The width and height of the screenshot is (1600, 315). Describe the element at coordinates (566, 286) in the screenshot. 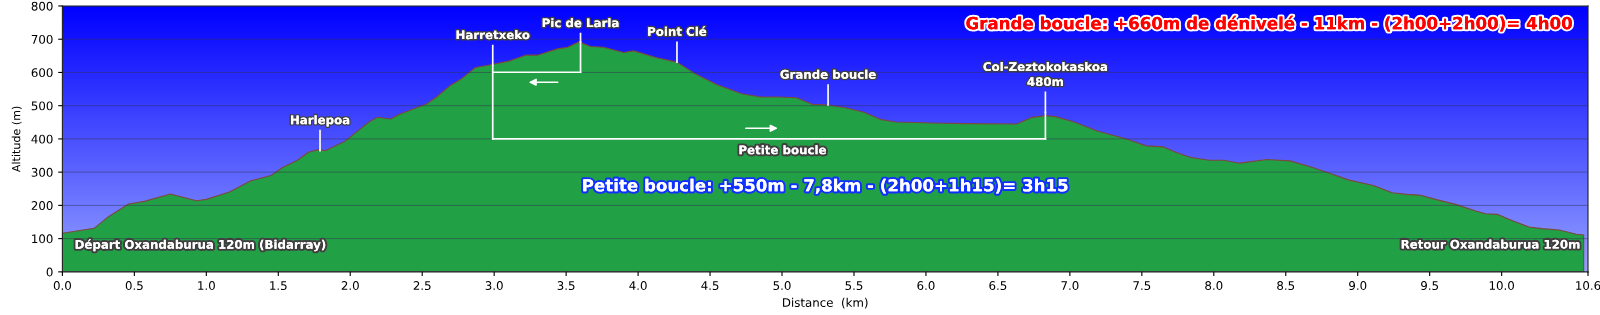

I see `x-tick-label: 3.5` at that location.